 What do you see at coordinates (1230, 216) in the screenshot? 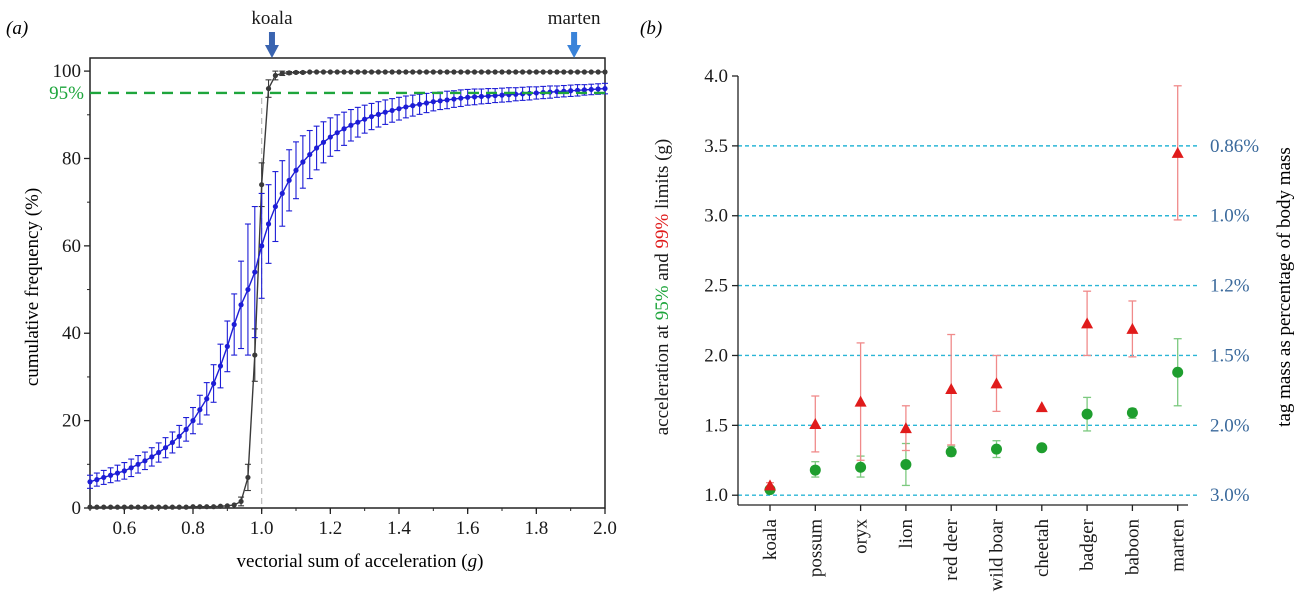
I see `secondary-tick-label: 1.0%` at bounding box center [1230, 216].